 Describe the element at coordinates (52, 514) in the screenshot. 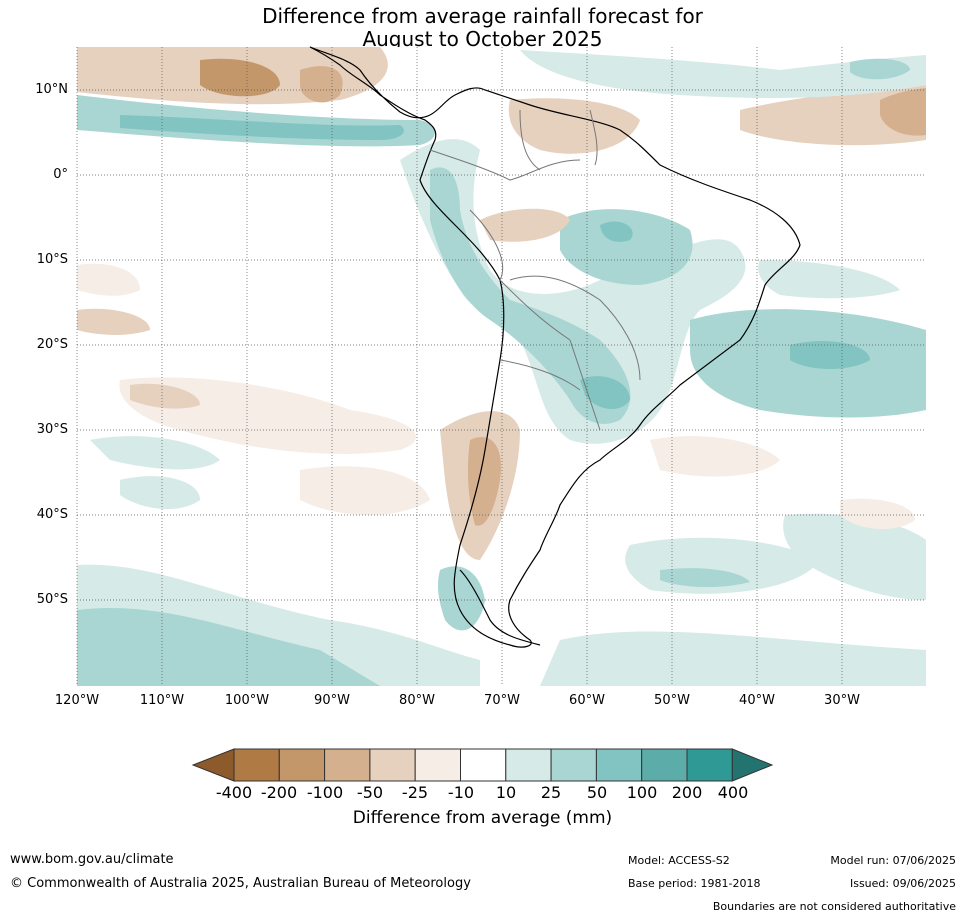

I see `lat-label-40s: 40°S` at that location.